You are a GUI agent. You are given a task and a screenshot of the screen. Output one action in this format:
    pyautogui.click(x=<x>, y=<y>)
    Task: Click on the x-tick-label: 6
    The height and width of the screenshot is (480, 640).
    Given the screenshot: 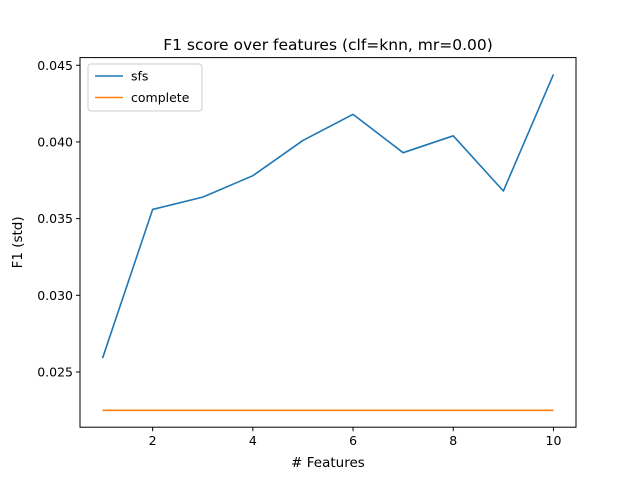 What is the action you would take?
    pyautogui.click(x=353, y=440)
    